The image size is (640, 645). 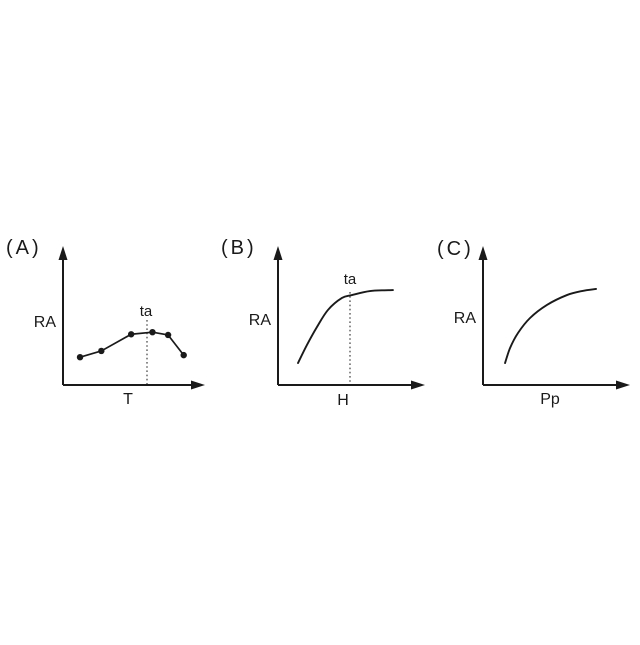 What do you see at coordinates (24, 248) in the screenshot?
I see `panel-a-label: (A)` at bounding box center [24, 248].